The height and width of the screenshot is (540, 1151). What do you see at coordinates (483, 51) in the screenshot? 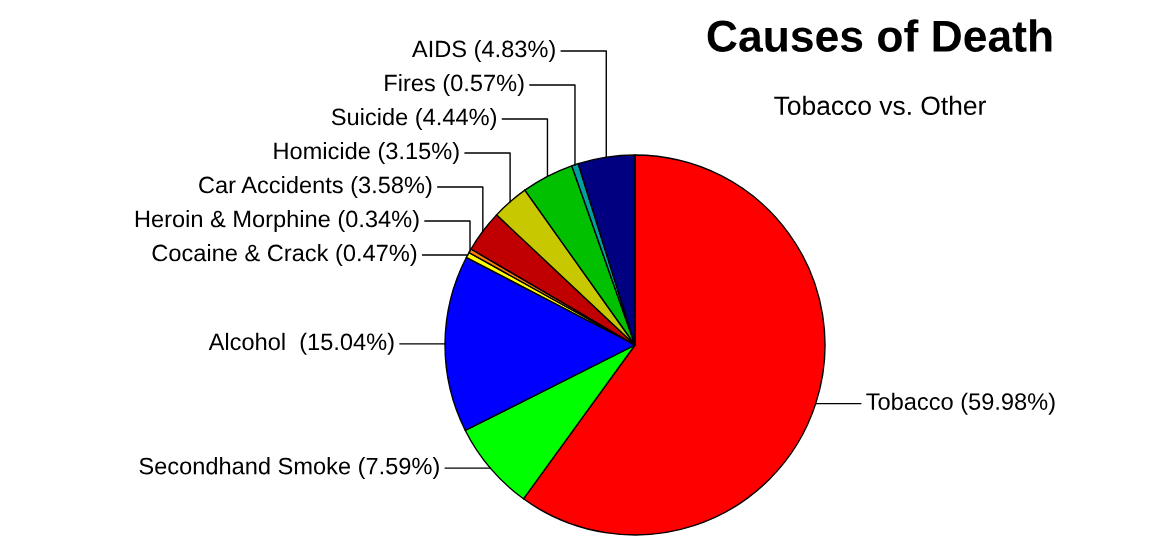
I see `slice-label: AIDS (4.83%)` at bounding box center [483, 51].